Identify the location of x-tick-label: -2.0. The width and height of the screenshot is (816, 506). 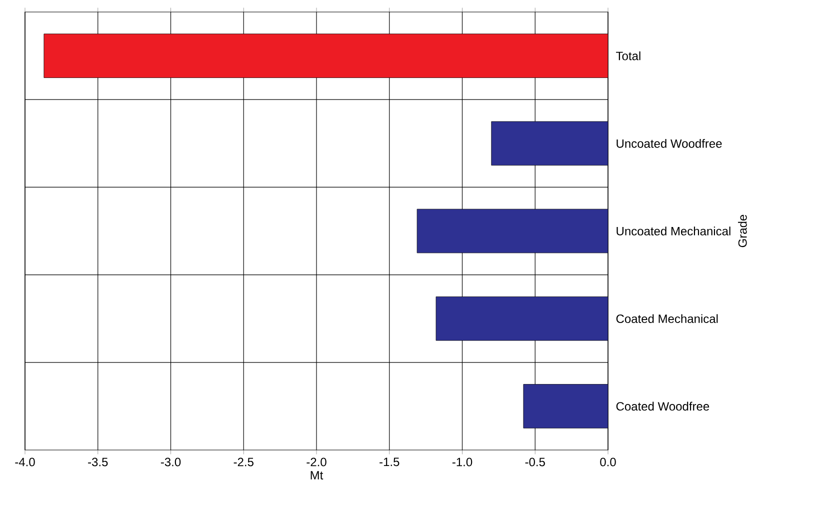
(316, 462).